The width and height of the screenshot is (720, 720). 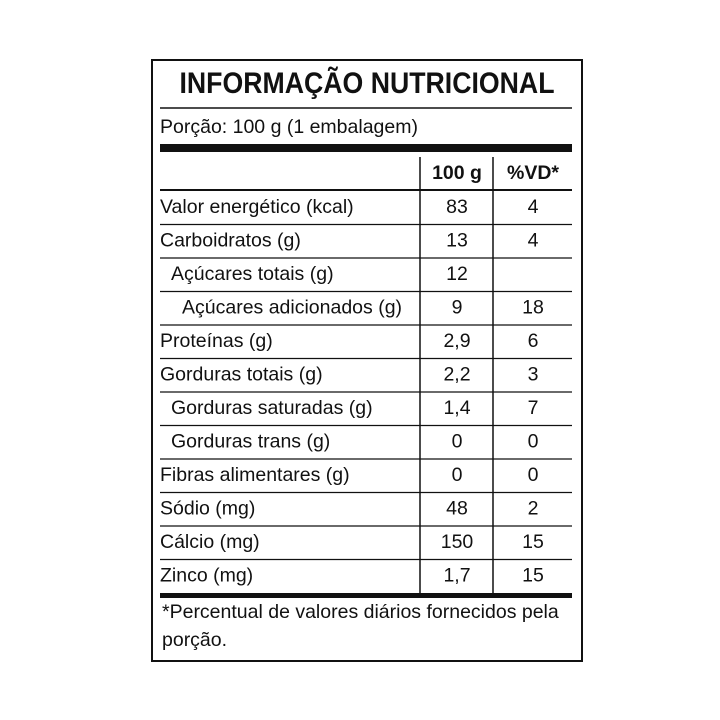 What do you see at coordinates (206, 575) in the screenshot?
I see `row-label: Zinco (mg)` at bounding box center [206, 575].